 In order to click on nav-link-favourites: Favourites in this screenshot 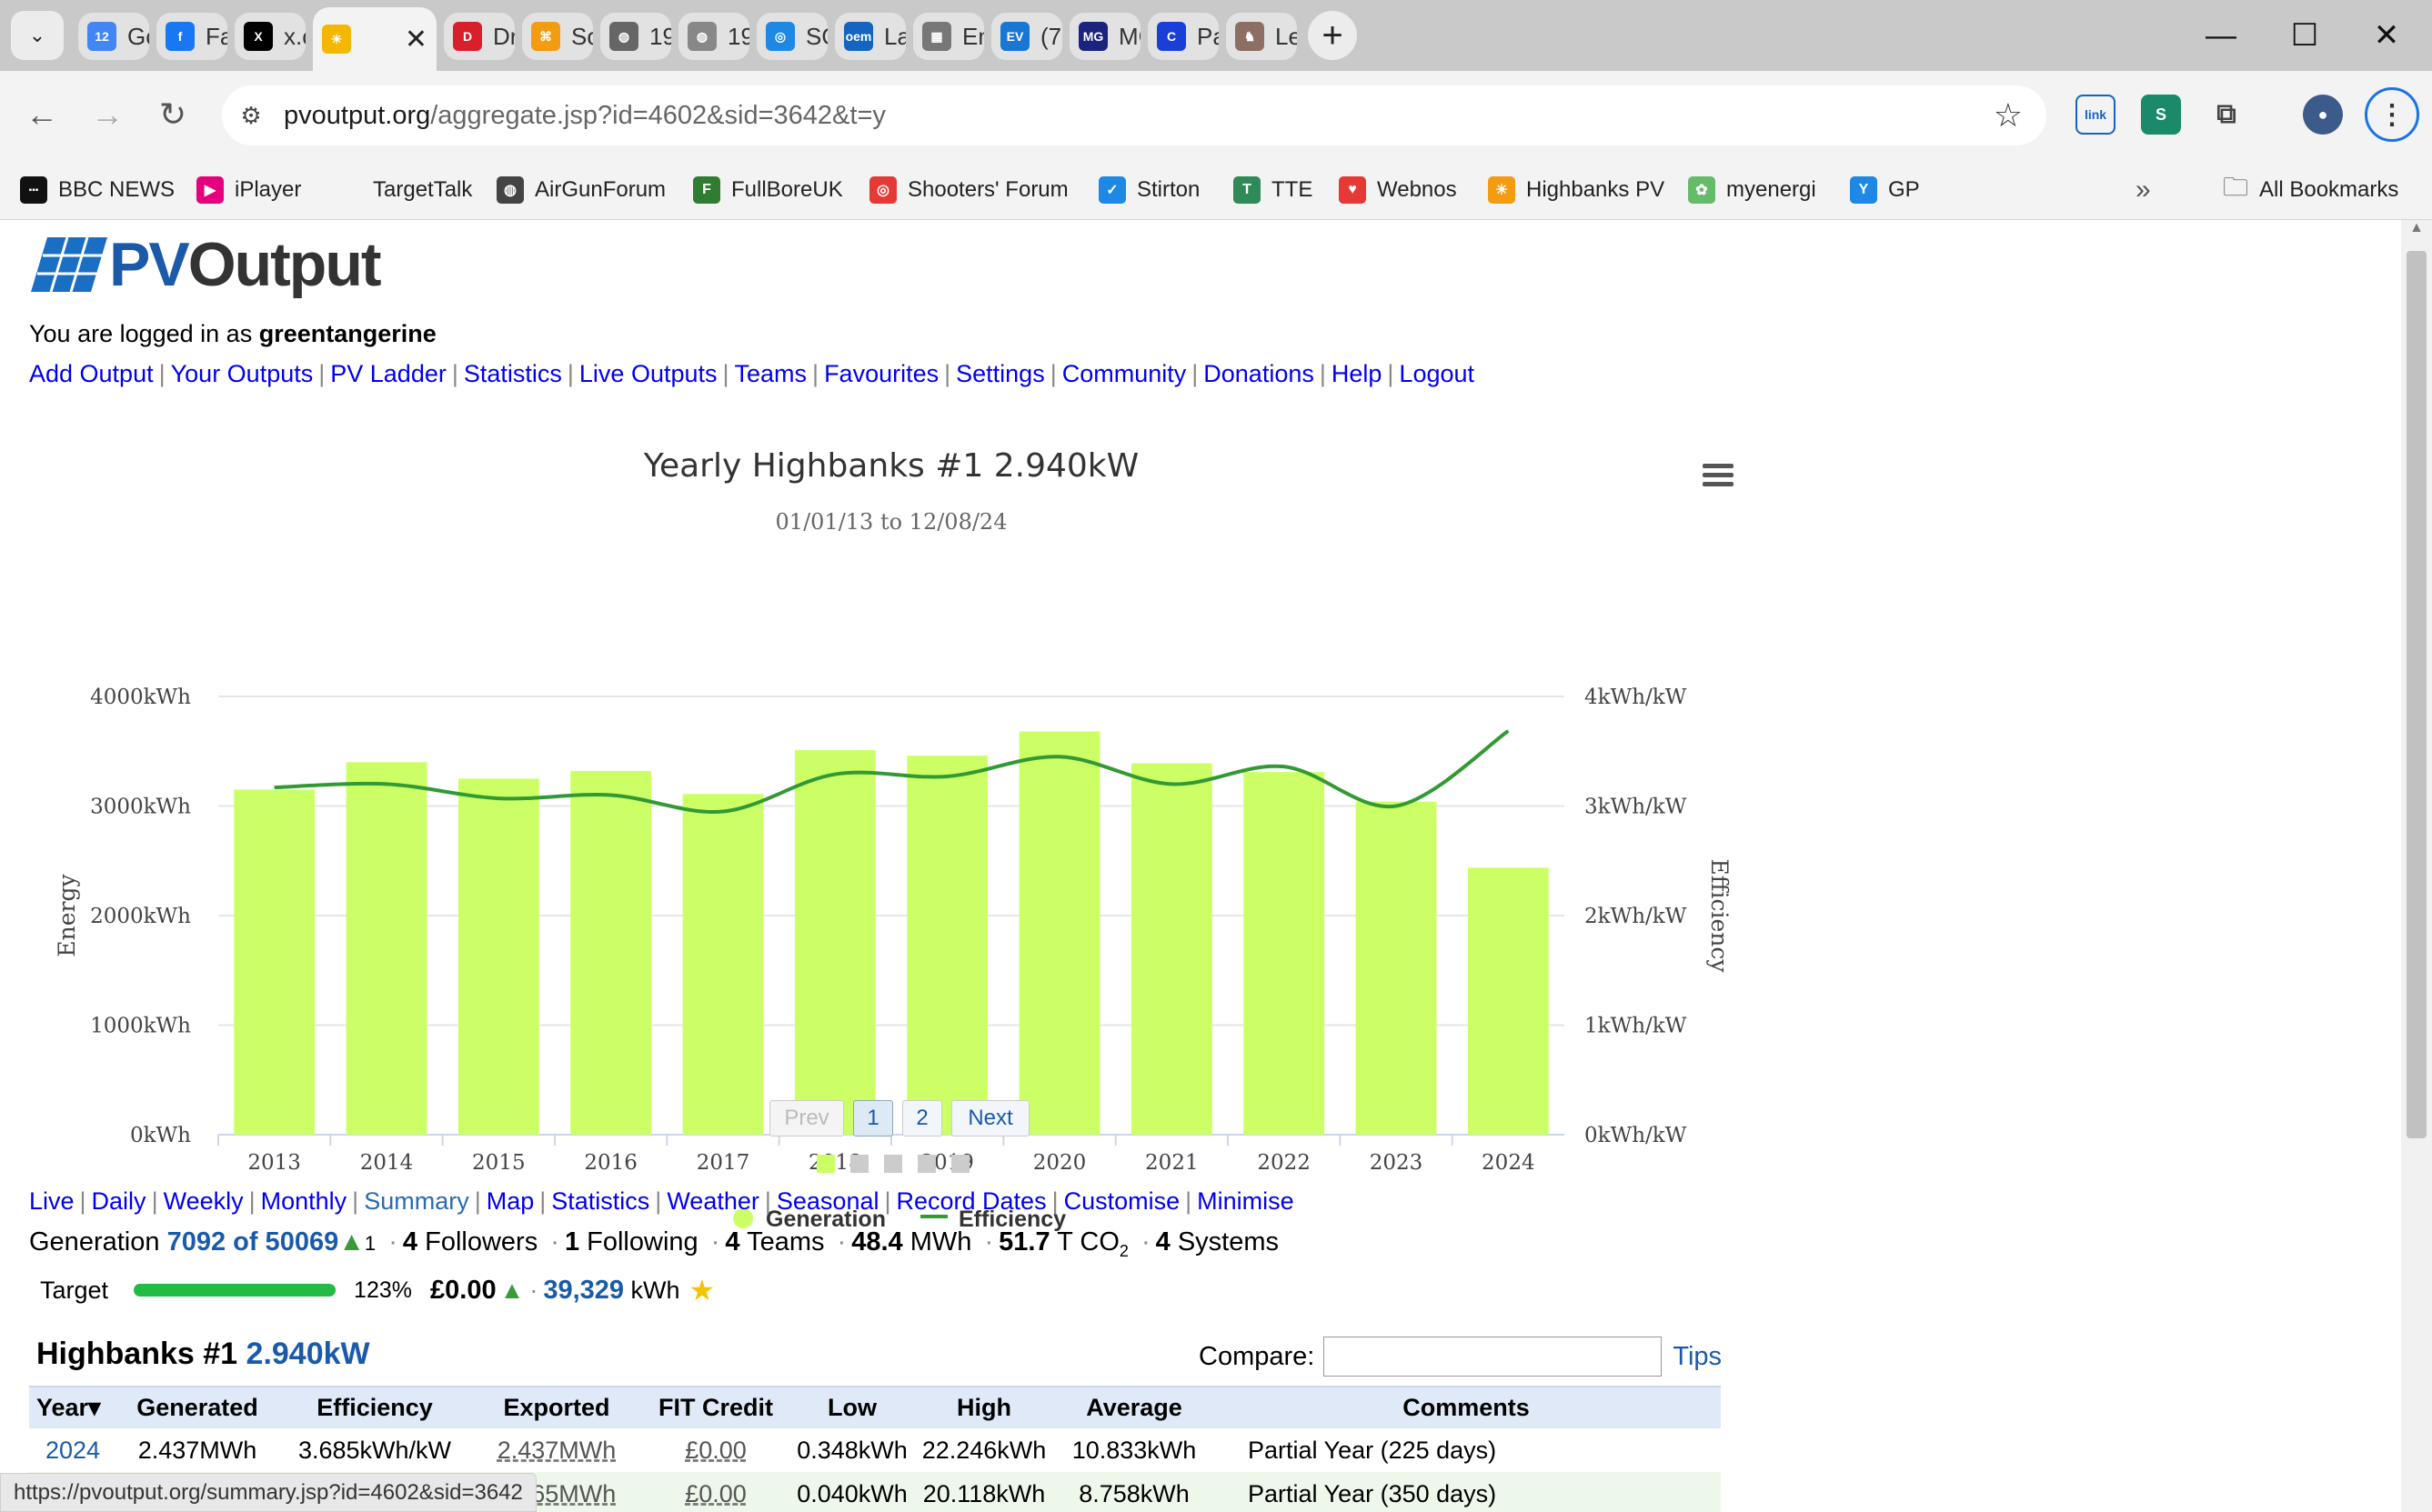, I will do `click(882, 373)`.